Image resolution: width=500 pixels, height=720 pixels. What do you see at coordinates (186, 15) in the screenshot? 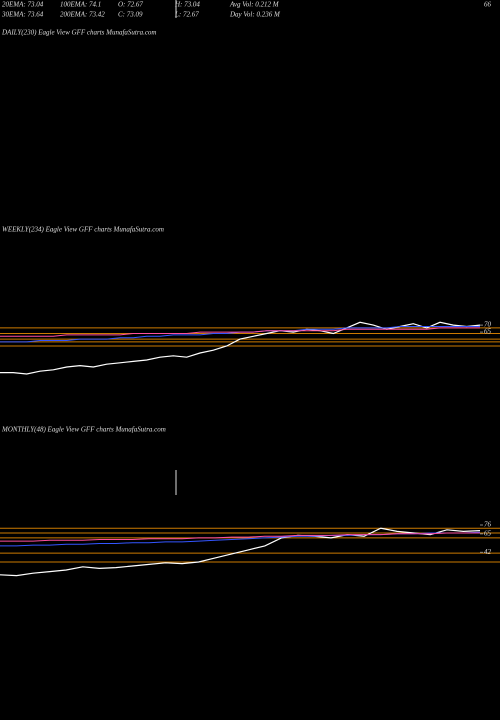
I see `header-stat: L: 72.67` at bounding box center [186, 15].